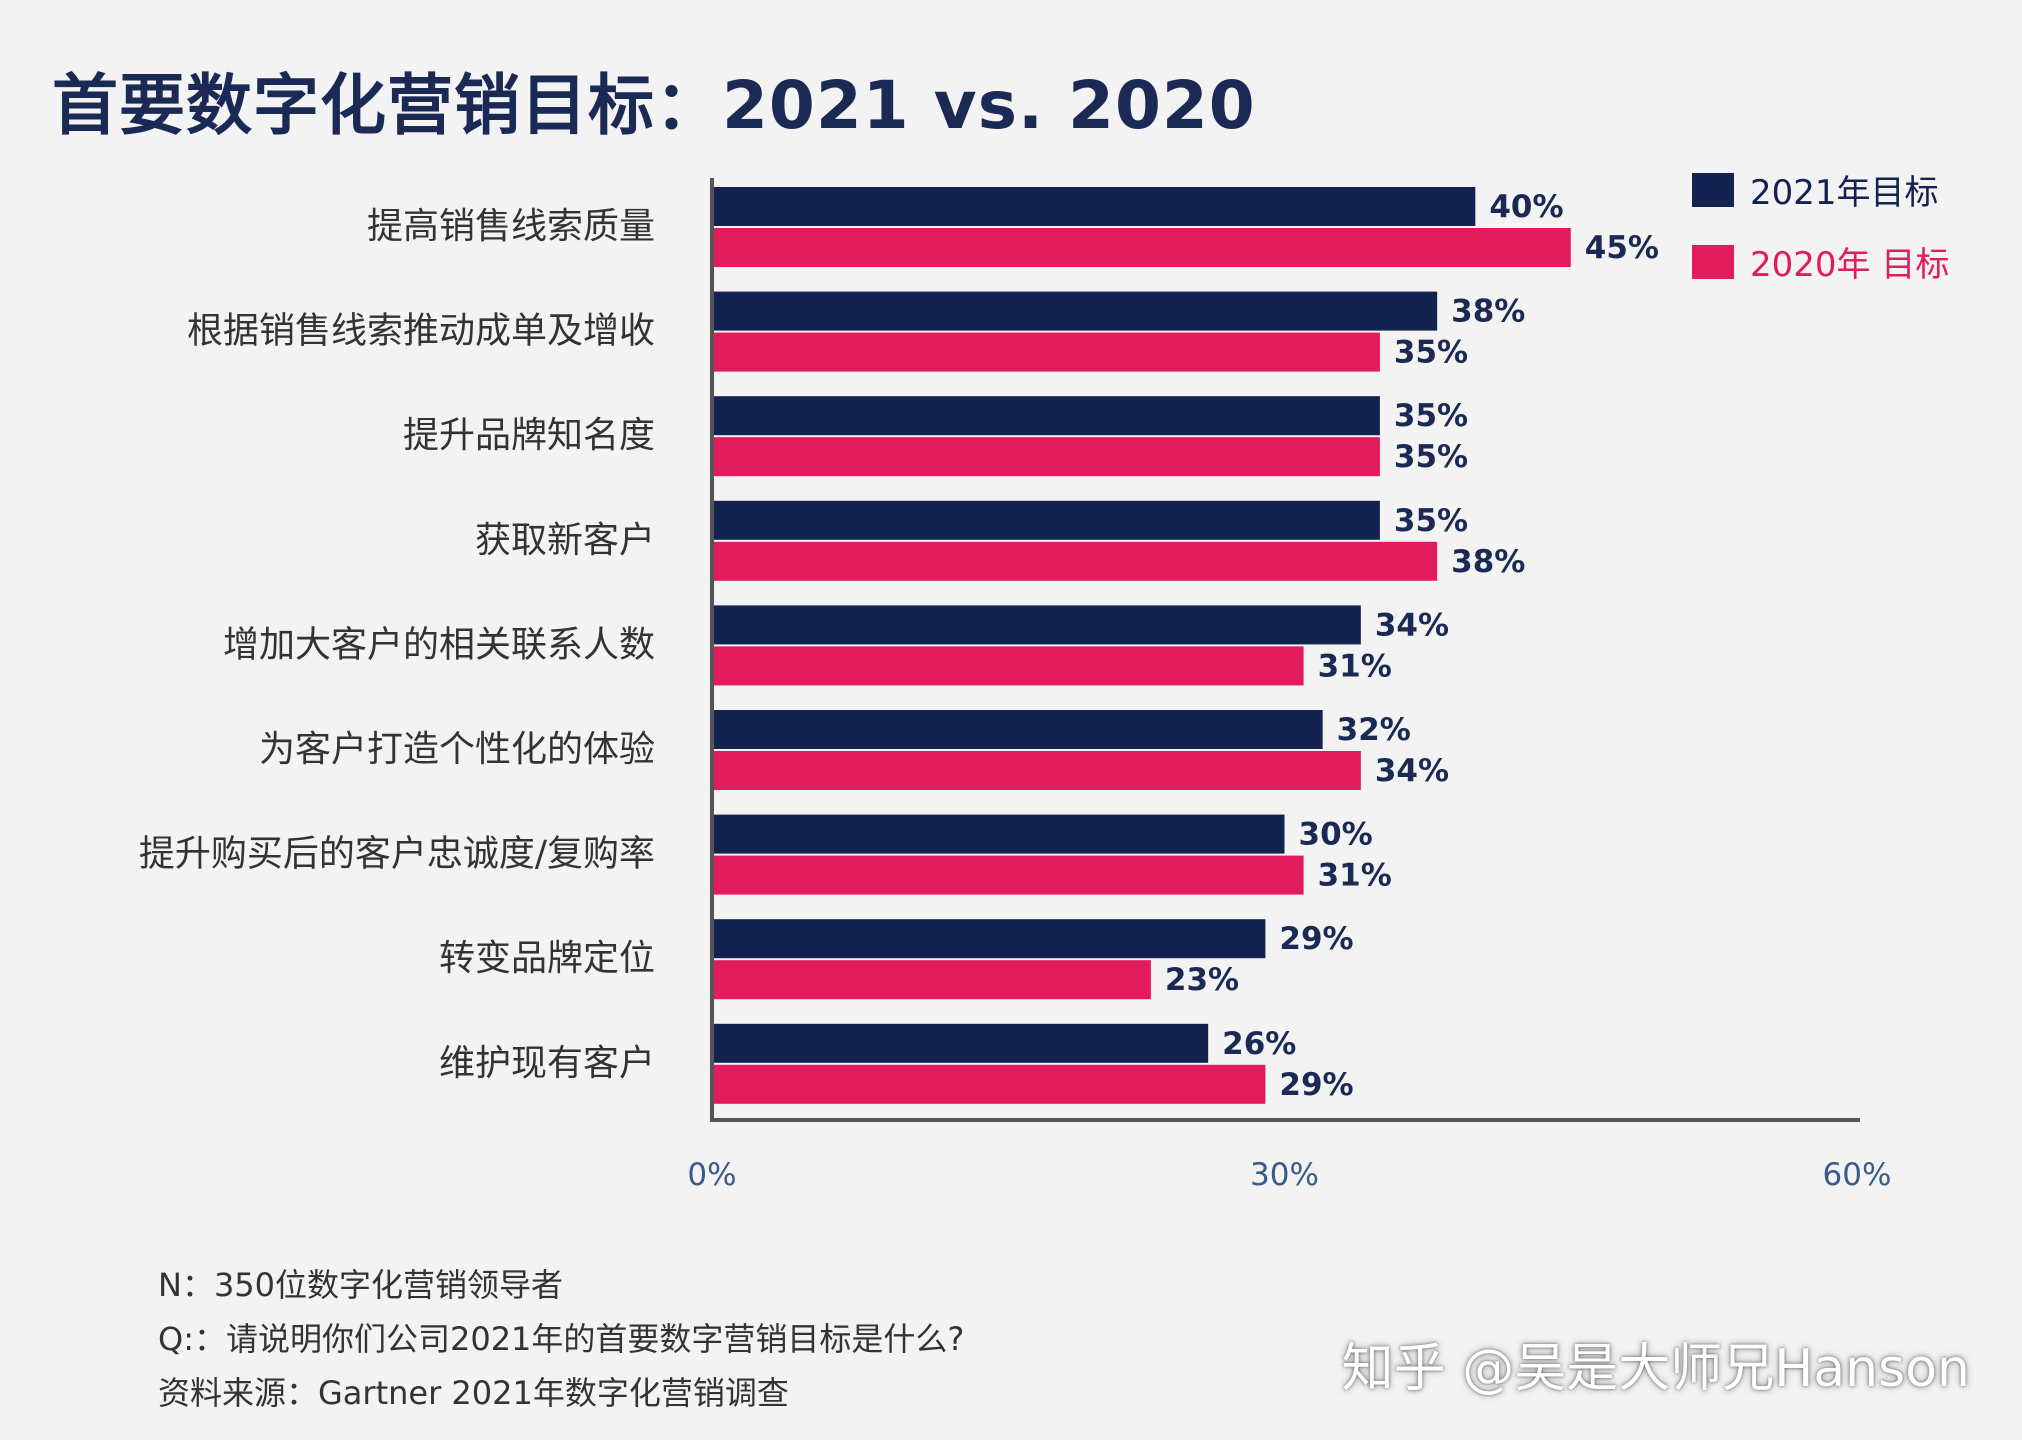 This screenshot has width=2022, height=1440. What do you see at coordinates (1713, 190) in the screenshot?
I see `legend-swatch-2021` at bounding box center [1713, 190].